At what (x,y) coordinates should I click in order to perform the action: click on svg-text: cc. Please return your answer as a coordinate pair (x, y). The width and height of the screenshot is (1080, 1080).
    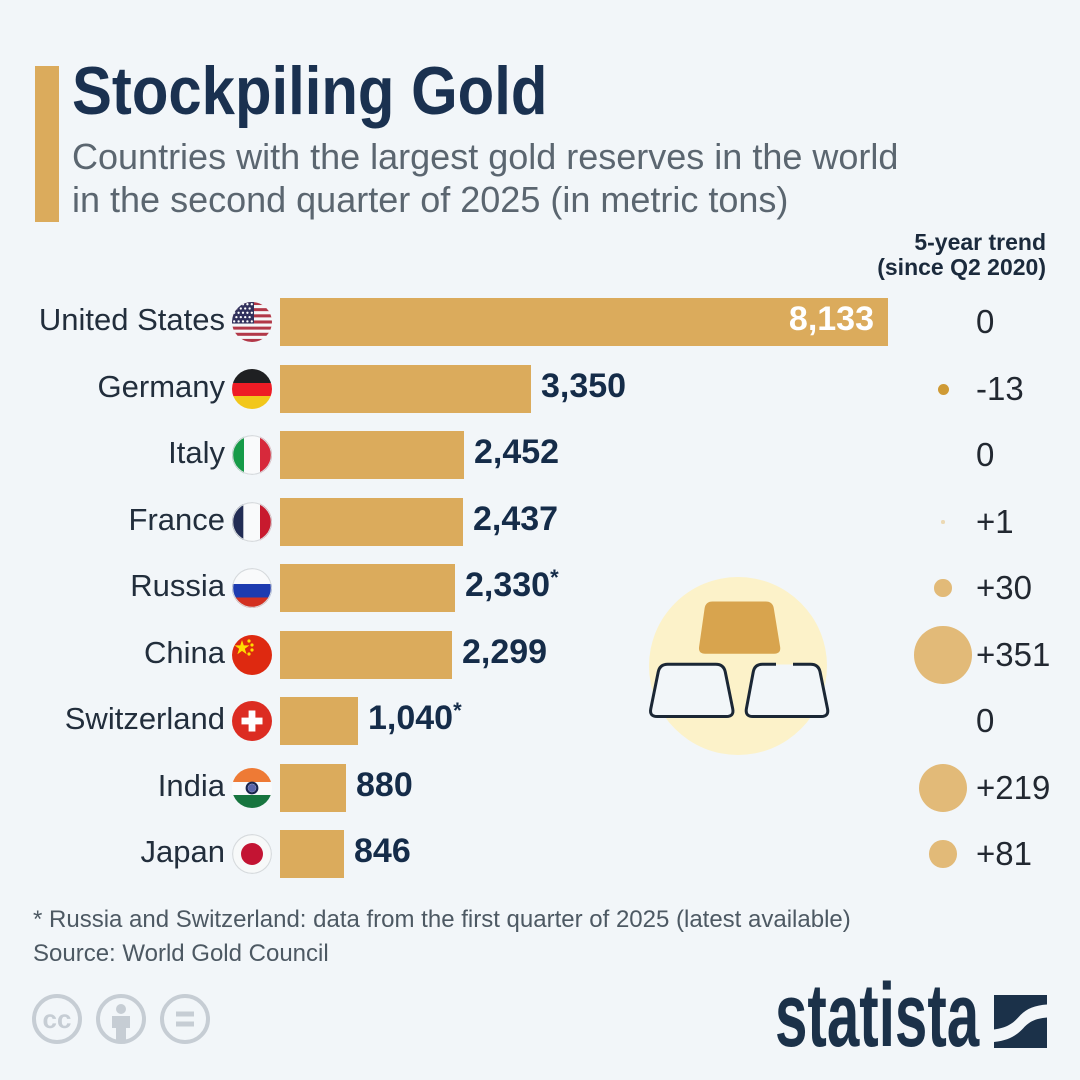
    Looking at the image, I should click on (57, 1019).